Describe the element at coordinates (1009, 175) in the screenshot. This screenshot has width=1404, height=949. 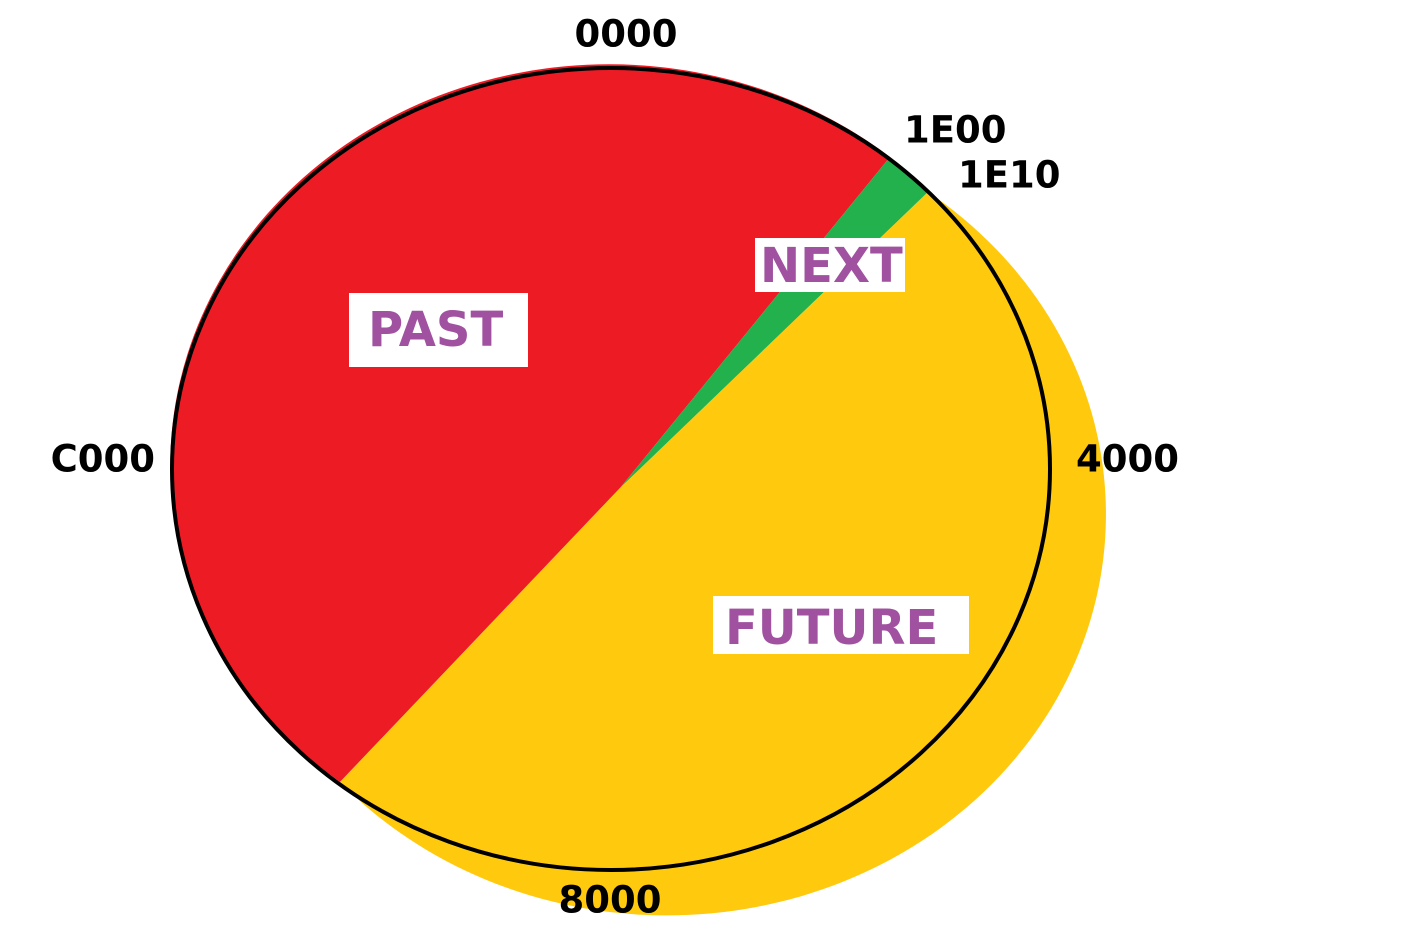
I see `ring-label: 1E10` at that location.